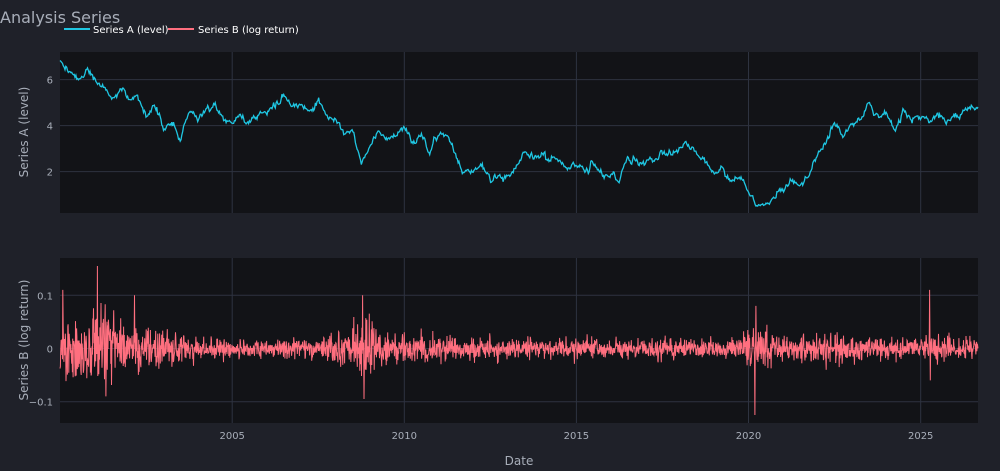 The image size is (1000, 471). What do you see at coordinates (24, 340) in the screenshot?
I see `bottom-y-axis-label: Series B (log return)` at bounding box center [24, 340].